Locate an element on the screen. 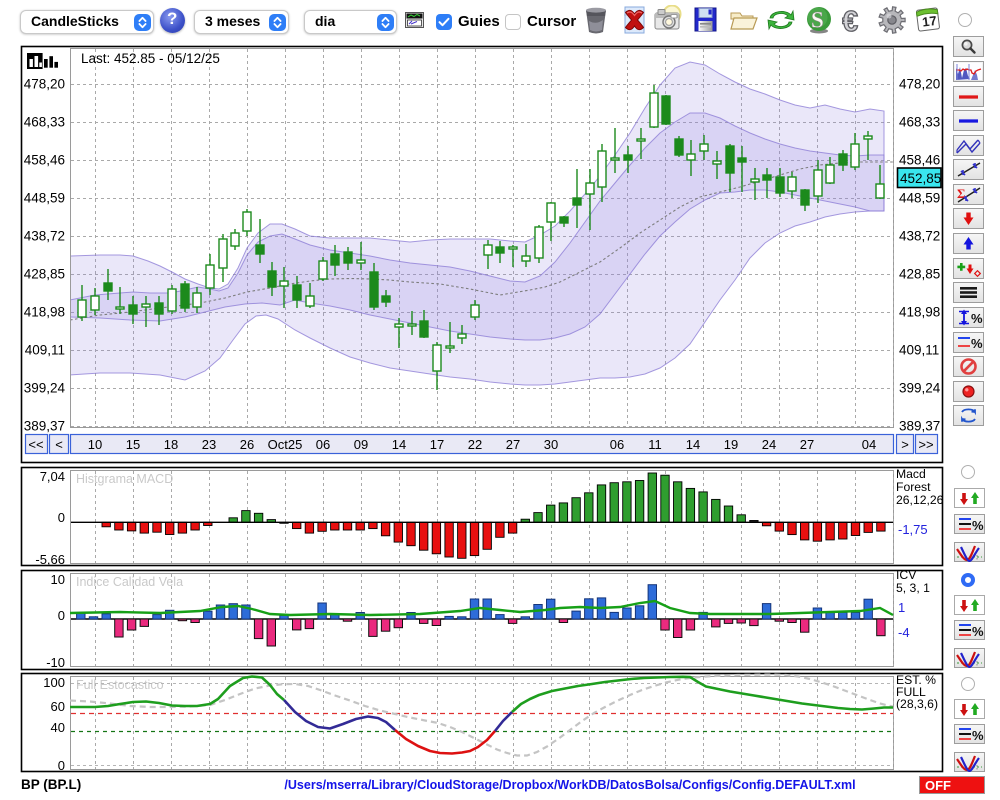 This screenshot has width=1000, height=800. svg-text: -4 is located at coordinates (904, 632).